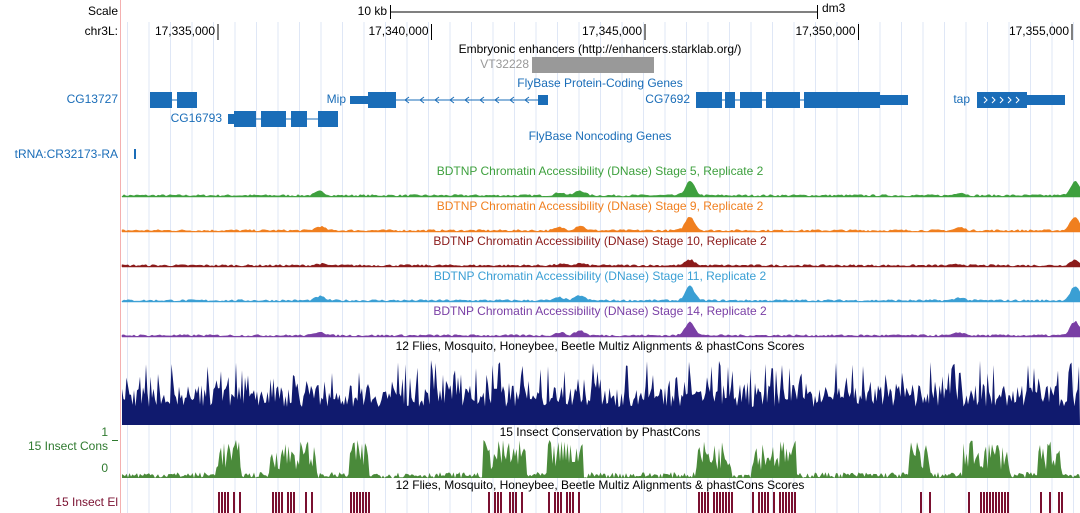 The image size is (1080, 513). What do you see at coordinates (104, 468) in the screenshot?
I see `axis-min: 0` at bounding box center [104, 468].